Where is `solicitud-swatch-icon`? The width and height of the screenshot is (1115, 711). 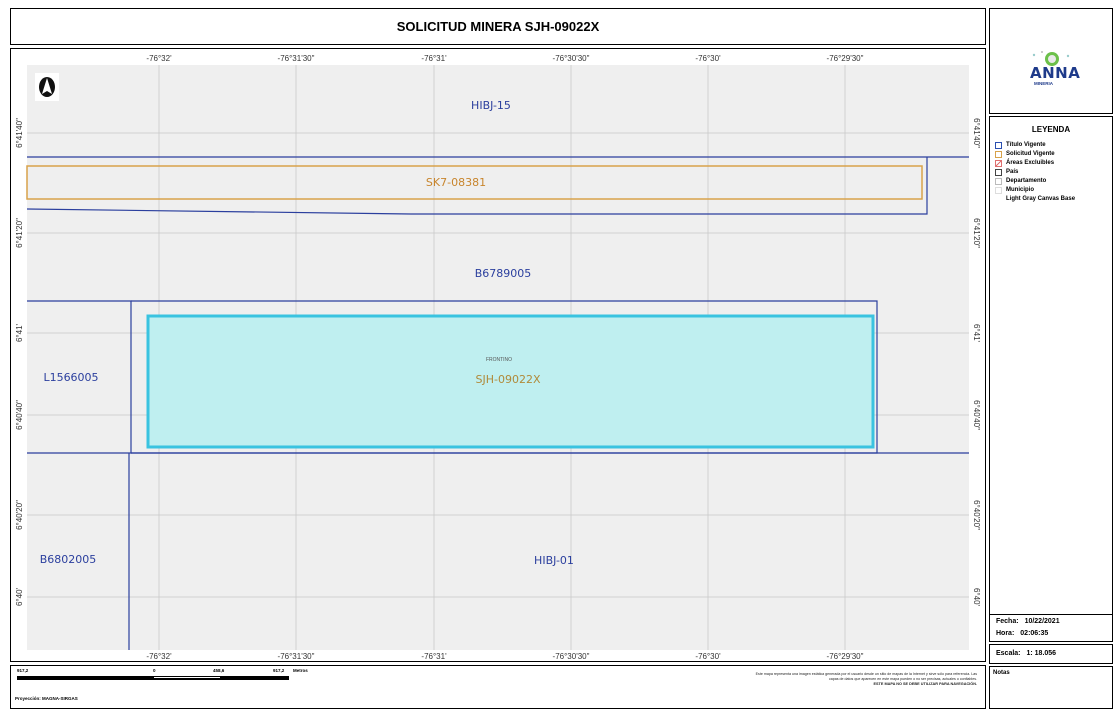
solicitud-swatch-icon is located at coordinates (998, 154).